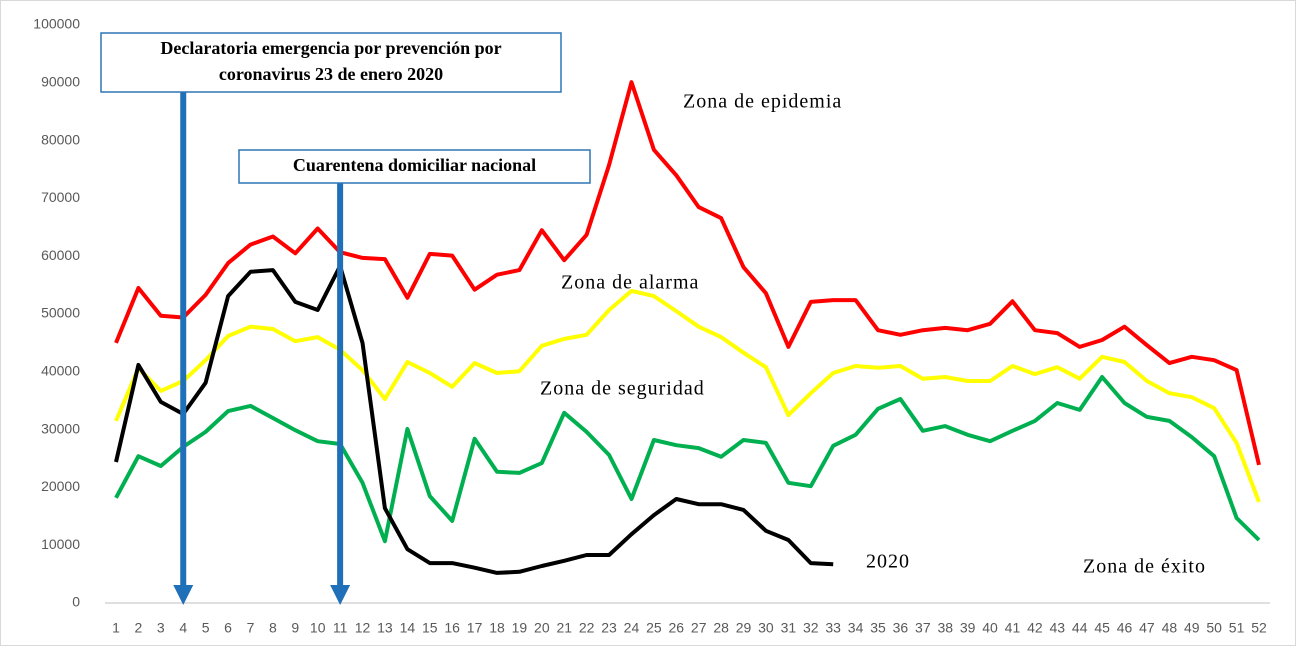 This screenshot has width=1296, height=646. I want to click on x-tick-label: 45, so click(1102, 628).